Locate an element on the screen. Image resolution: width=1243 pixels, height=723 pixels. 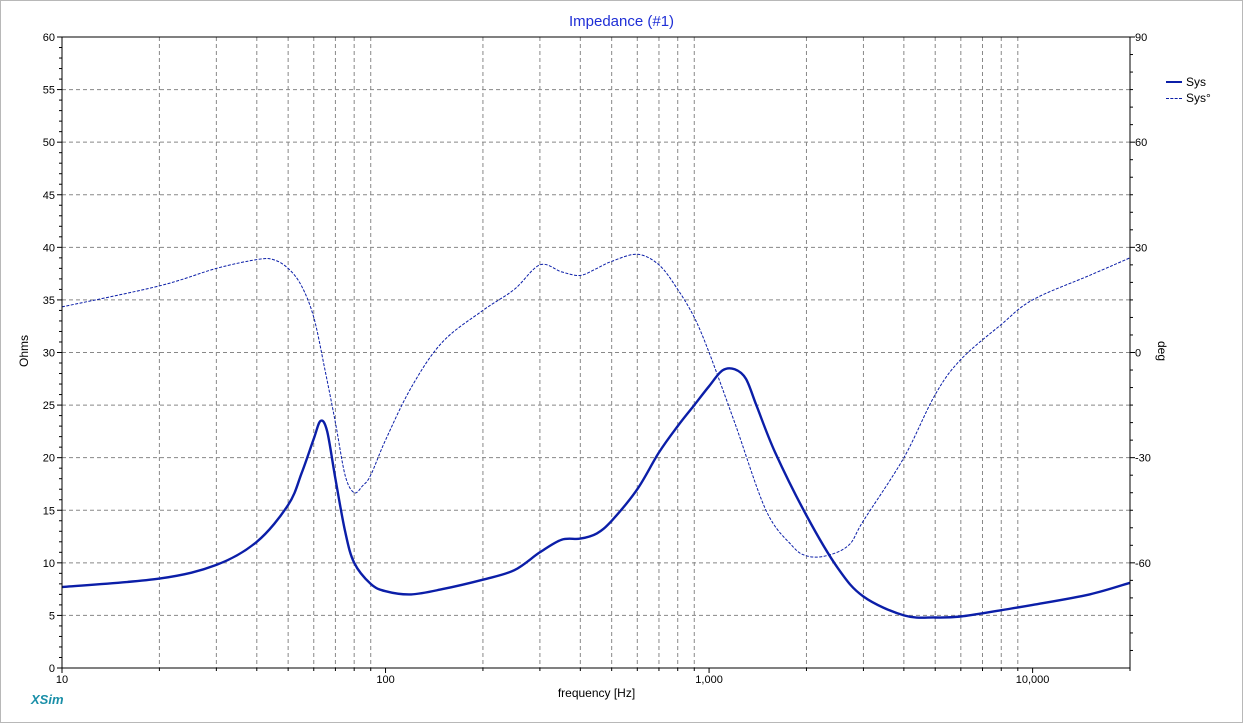
legend: Sys Sys° is located at coordinates (1188, 90).